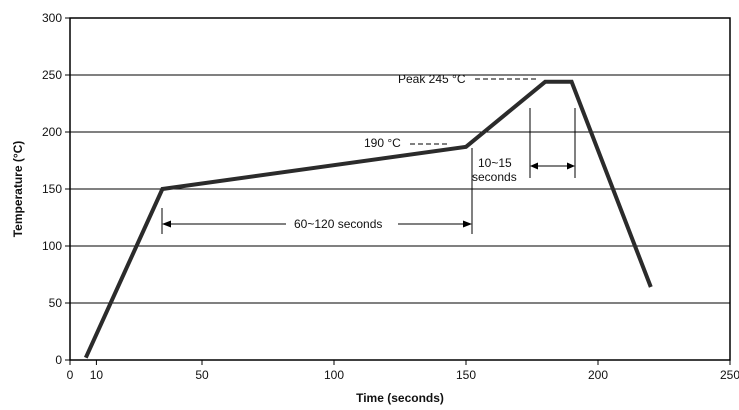 Image resolution: width=739 pixels, height=410 pixels. What do you see at coordinates (495, 163) in the screenshot?
I see `interval-label-line1: 10~15` at bounding box center [495, 163].